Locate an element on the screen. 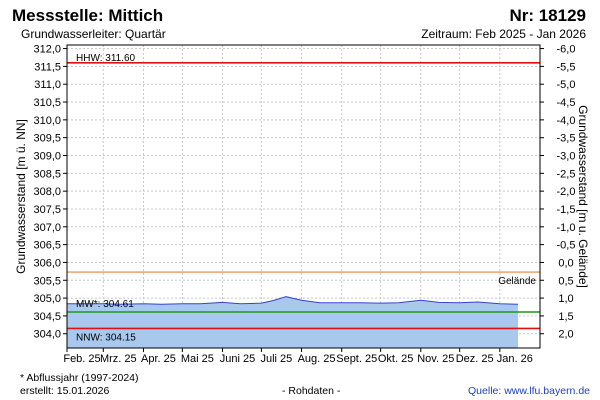 The height and width of the screenshot is (400, 600). y-right-tick-label: 1,0 is located at coordinates (565, 299).